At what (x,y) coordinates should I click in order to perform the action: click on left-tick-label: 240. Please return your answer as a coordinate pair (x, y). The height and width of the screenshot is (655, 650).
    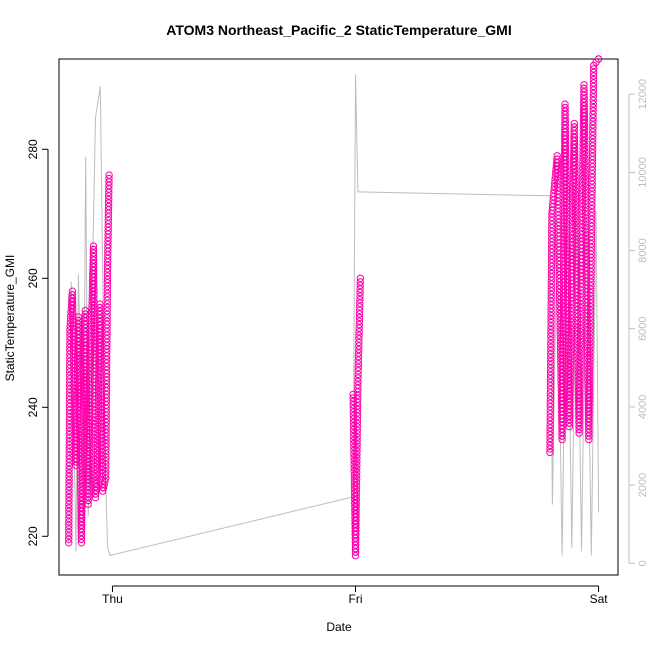
    Looking at the image, I should click on (33, 407).